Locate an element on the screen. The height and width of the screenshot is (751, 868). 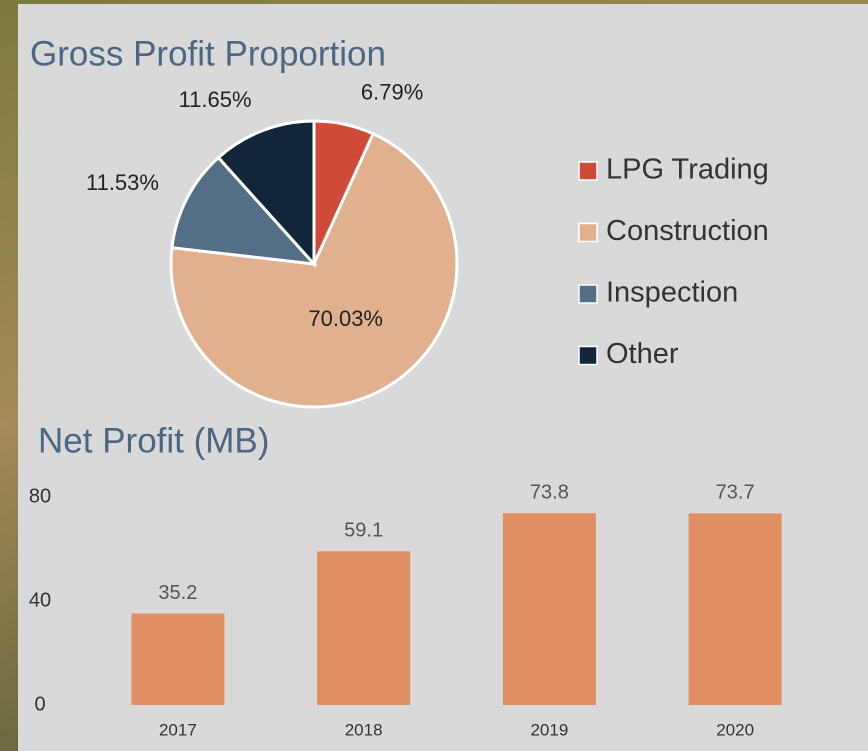
legend-label: Construction is located at coordinates (687, 231).